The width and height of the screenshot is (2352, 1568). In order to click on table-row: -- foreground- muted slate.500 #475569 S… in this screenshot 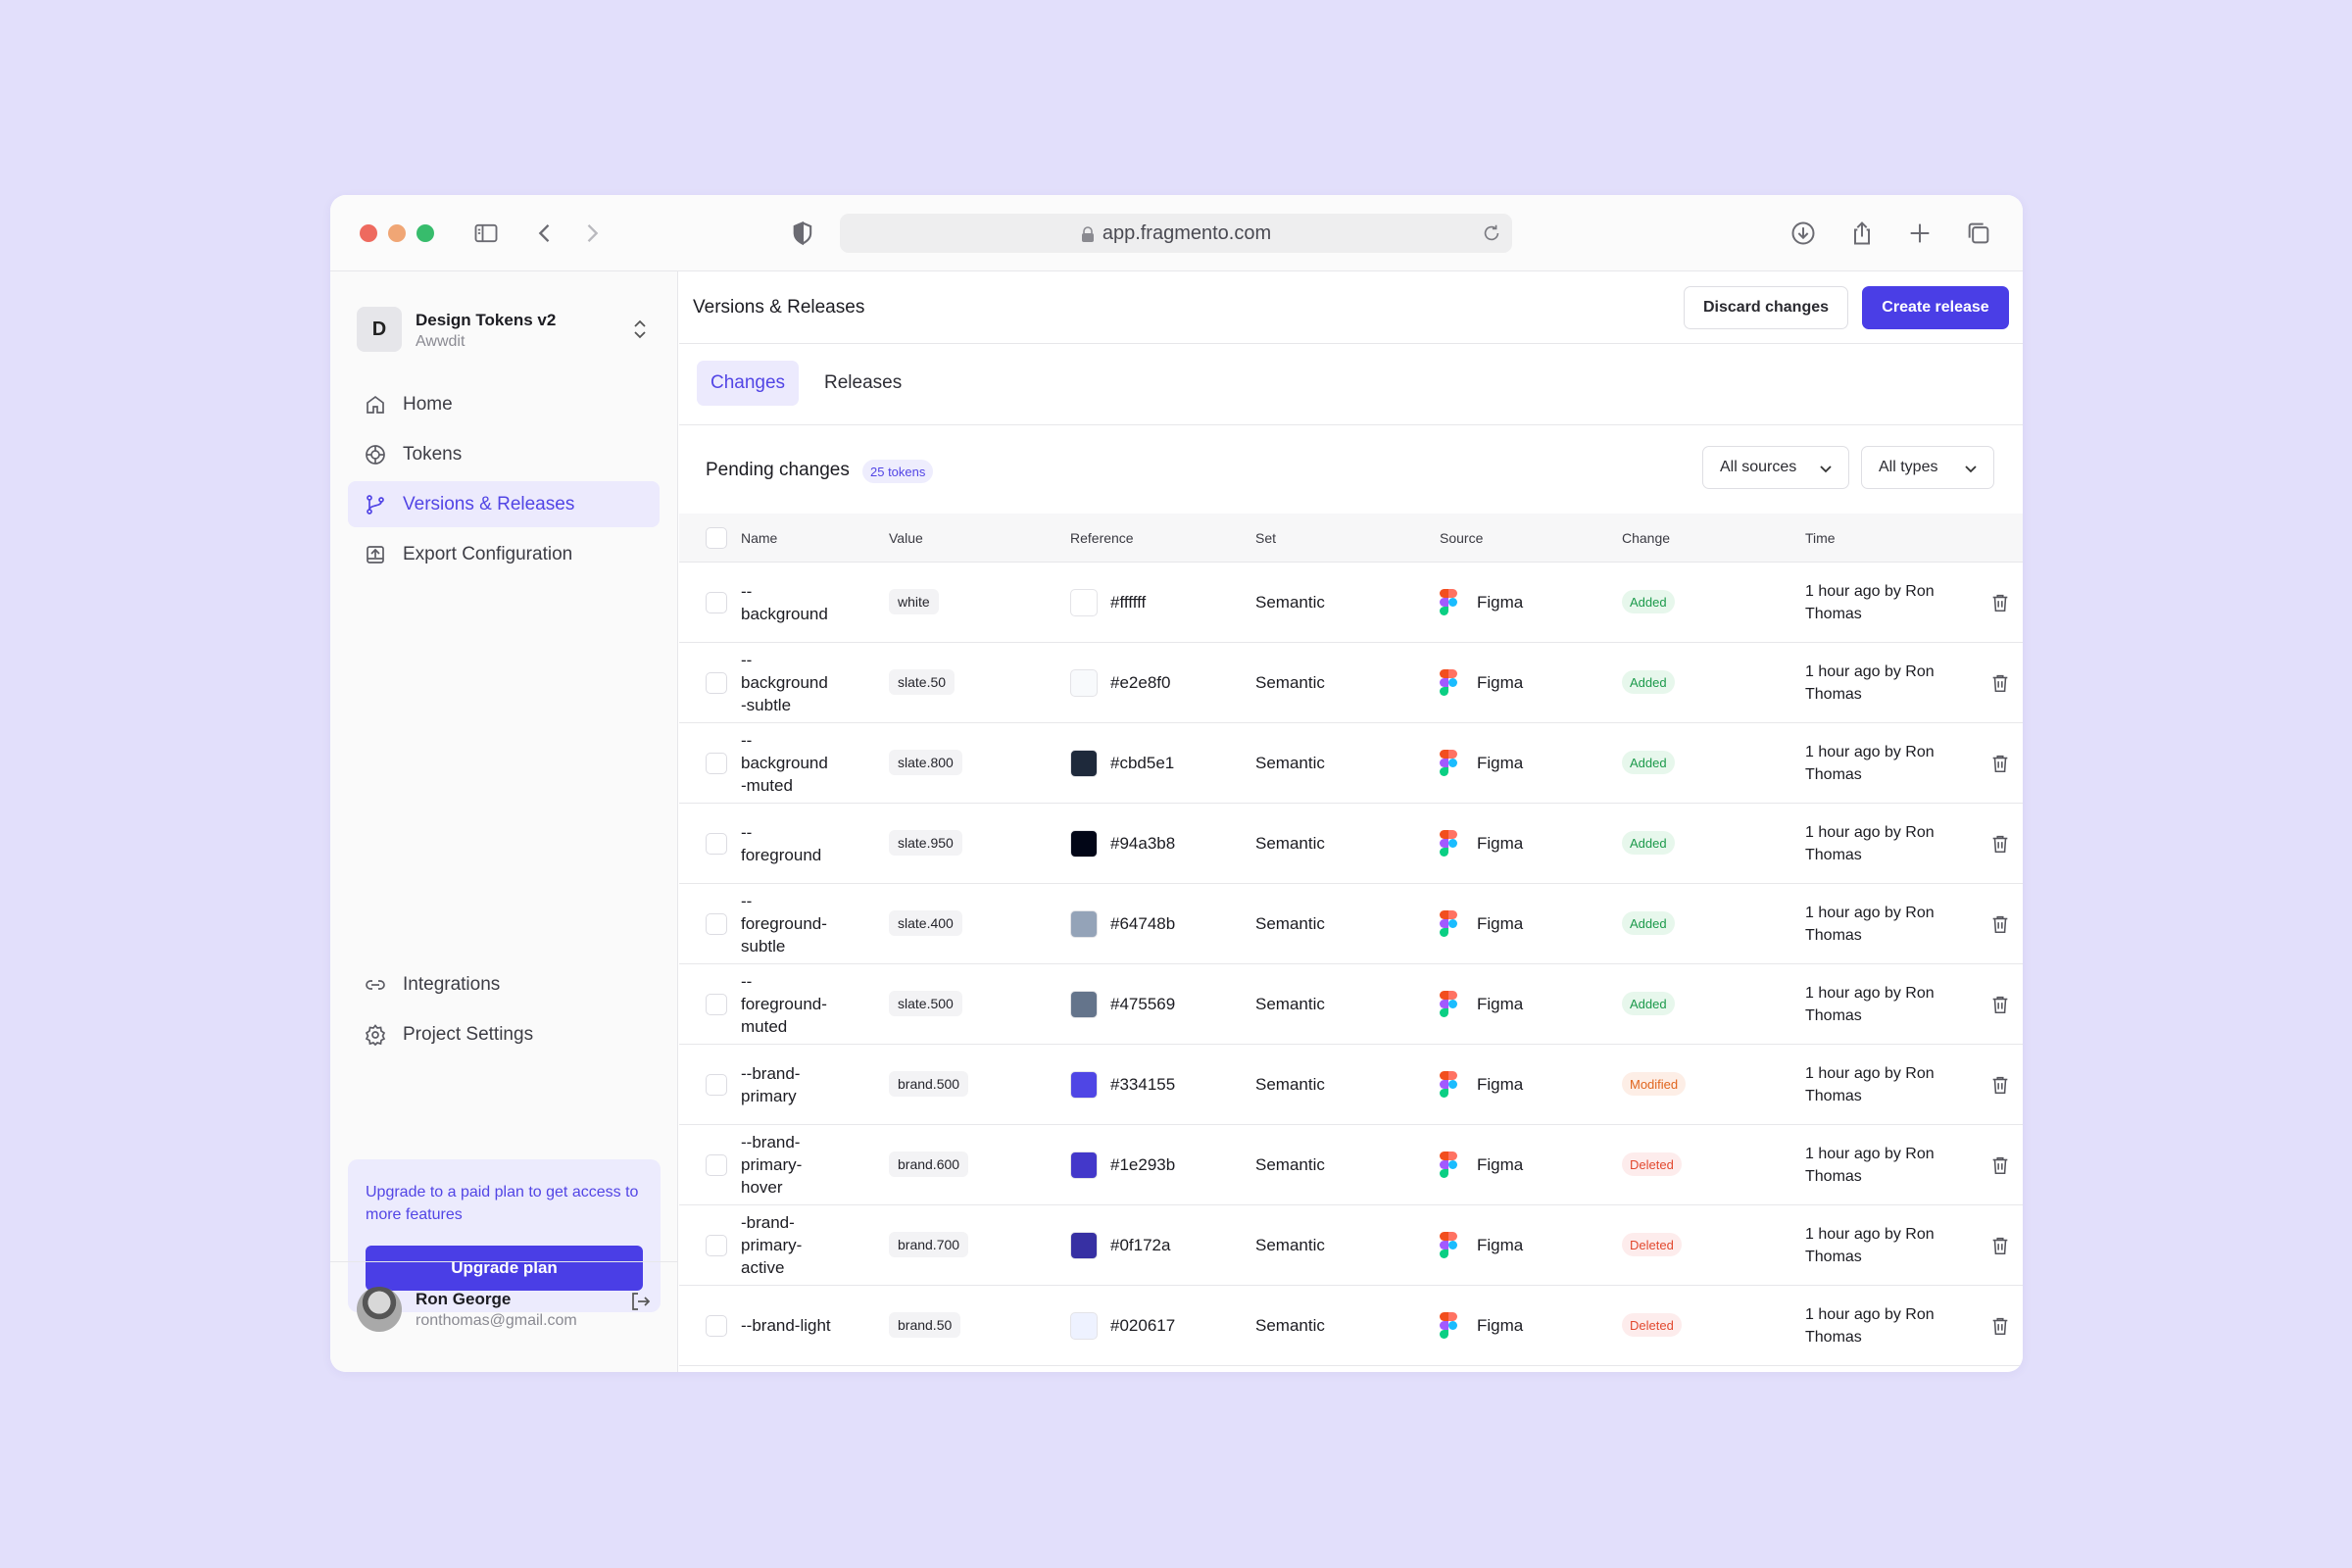, I will do `click(1351, 1004)`.